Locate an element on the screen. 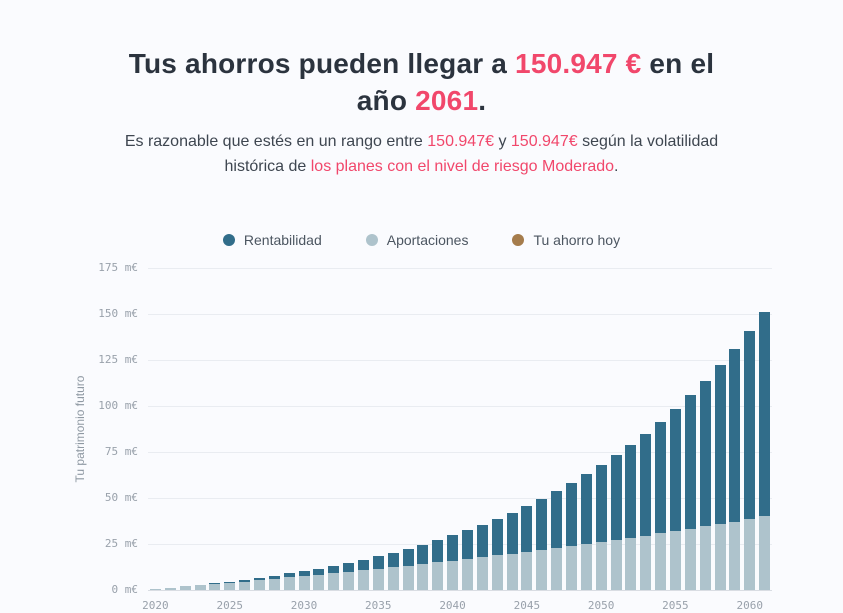 The height and width of the screenshot is (613, 843). bar-2061 is located at coordinates (765, 451).